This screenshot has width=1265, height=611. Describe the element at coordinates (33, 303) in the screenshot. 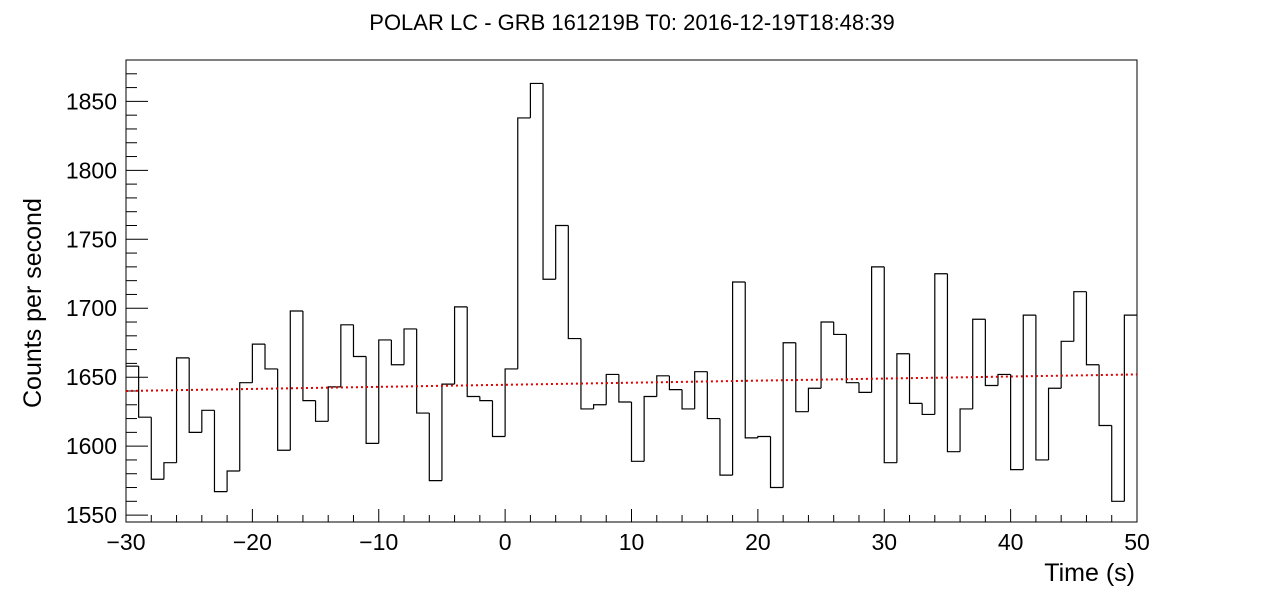

I see `y-axis-label: Counts per second` at that location.